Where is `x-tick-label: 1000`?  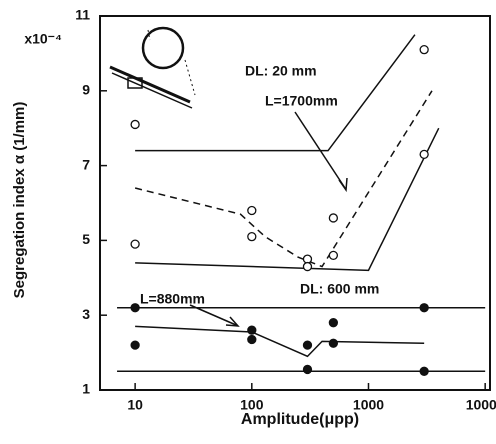
x-tick-label: 1000 is located at coordinates (368, 405).